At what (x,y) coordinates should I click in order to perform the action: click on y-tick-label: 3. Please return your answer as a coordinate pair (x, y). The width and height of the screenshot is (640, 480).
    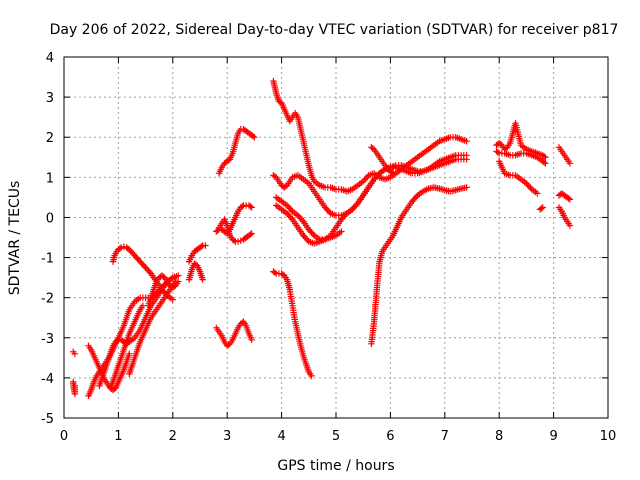
    Looking at the image, I should click on (50, 98).